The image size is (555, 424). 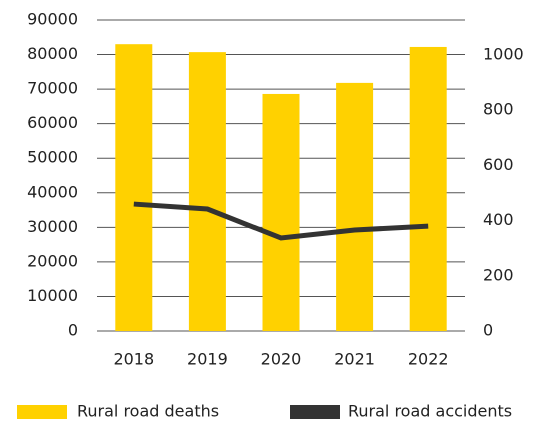 I want to click on y-tick-label: 30000, so click(x=52, y=226).